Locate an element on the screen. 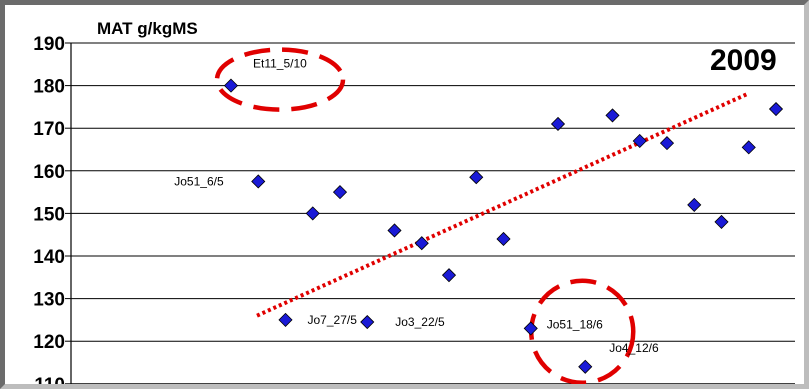  y-tick-label: 110 is located at coordinates (49, 379).